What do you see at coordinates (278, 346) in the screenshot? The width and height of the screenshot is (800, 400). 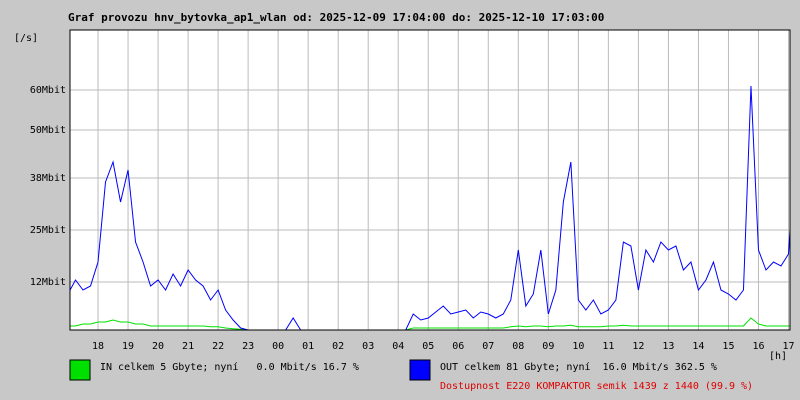 I see `x-tick-label: 00` at bounding box center [278, 346].